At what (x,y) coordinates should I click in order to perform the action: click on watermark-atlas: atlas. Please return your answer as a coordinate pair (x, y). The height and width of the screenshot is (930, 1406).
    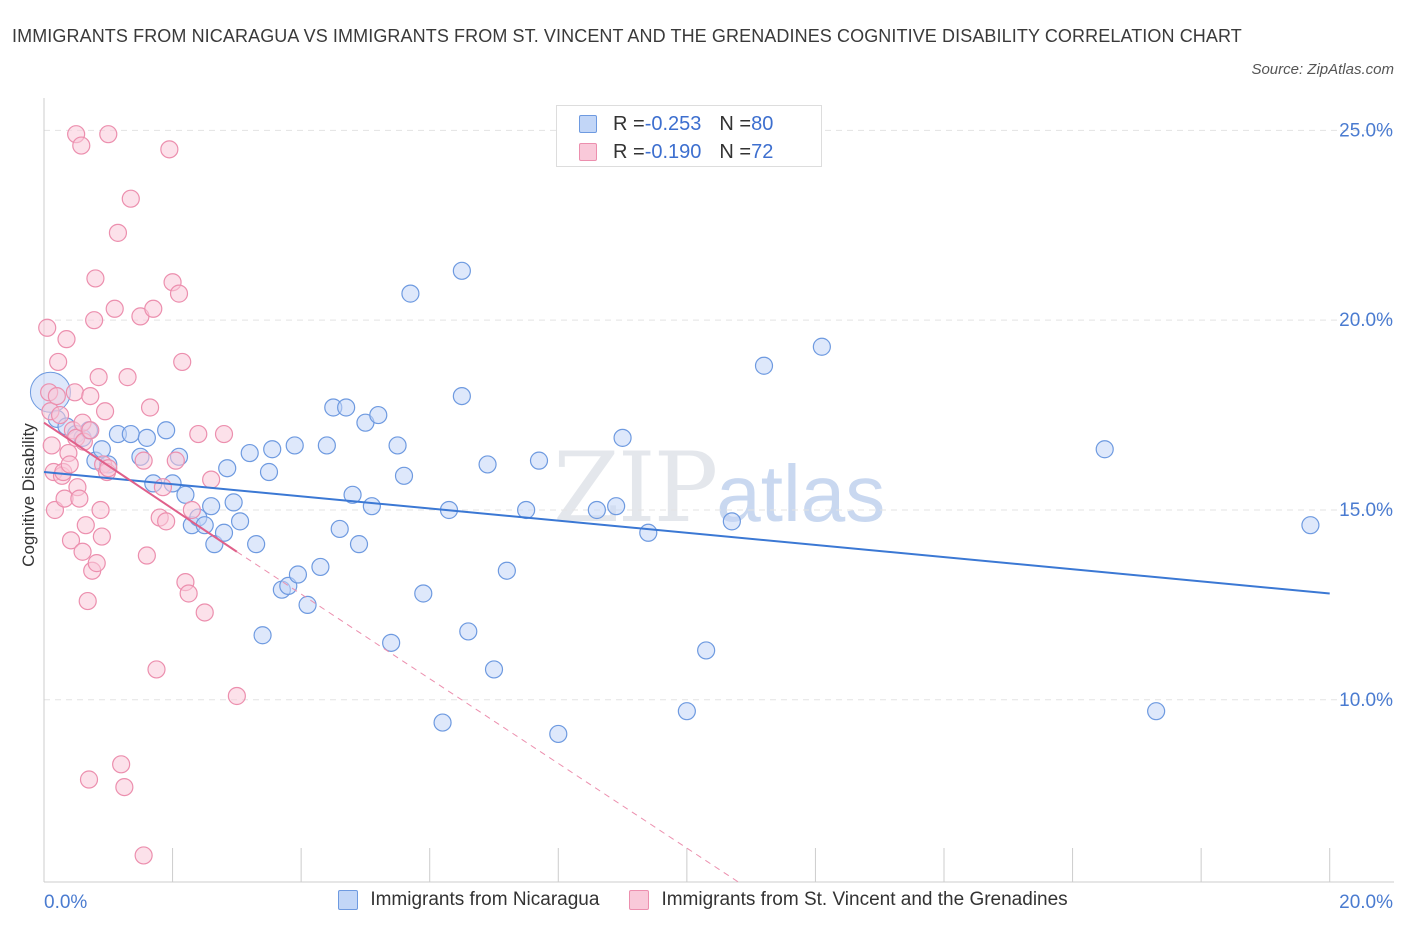
    Looking at the image, I should click on (801, 493).